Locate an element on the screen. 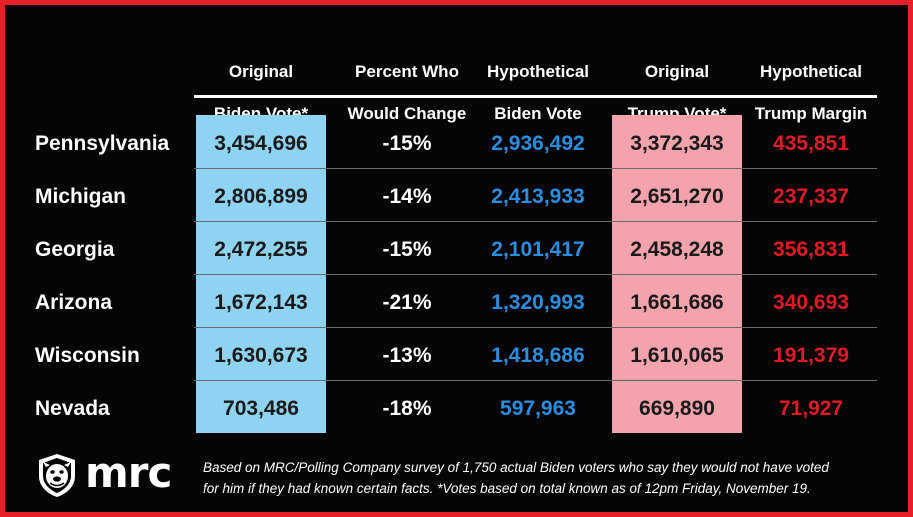 This screenshot has height=517, width=913. state-label: Michigan is located at coordinates (81, 196).